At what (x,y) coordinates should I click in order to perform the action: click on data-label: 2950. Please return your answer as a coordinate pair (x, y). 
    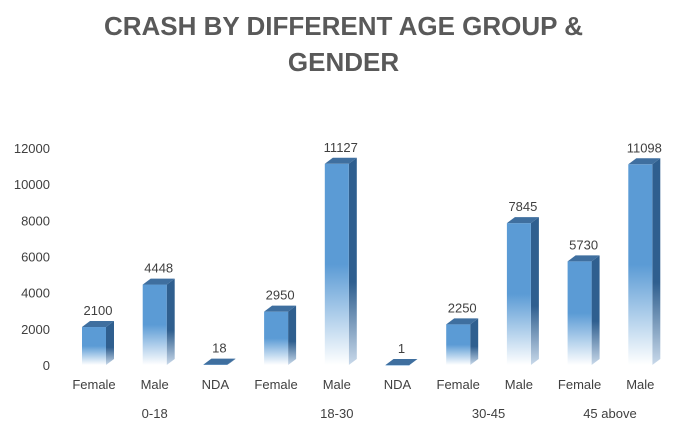
    Looking at the image, I should click on (280, 295).